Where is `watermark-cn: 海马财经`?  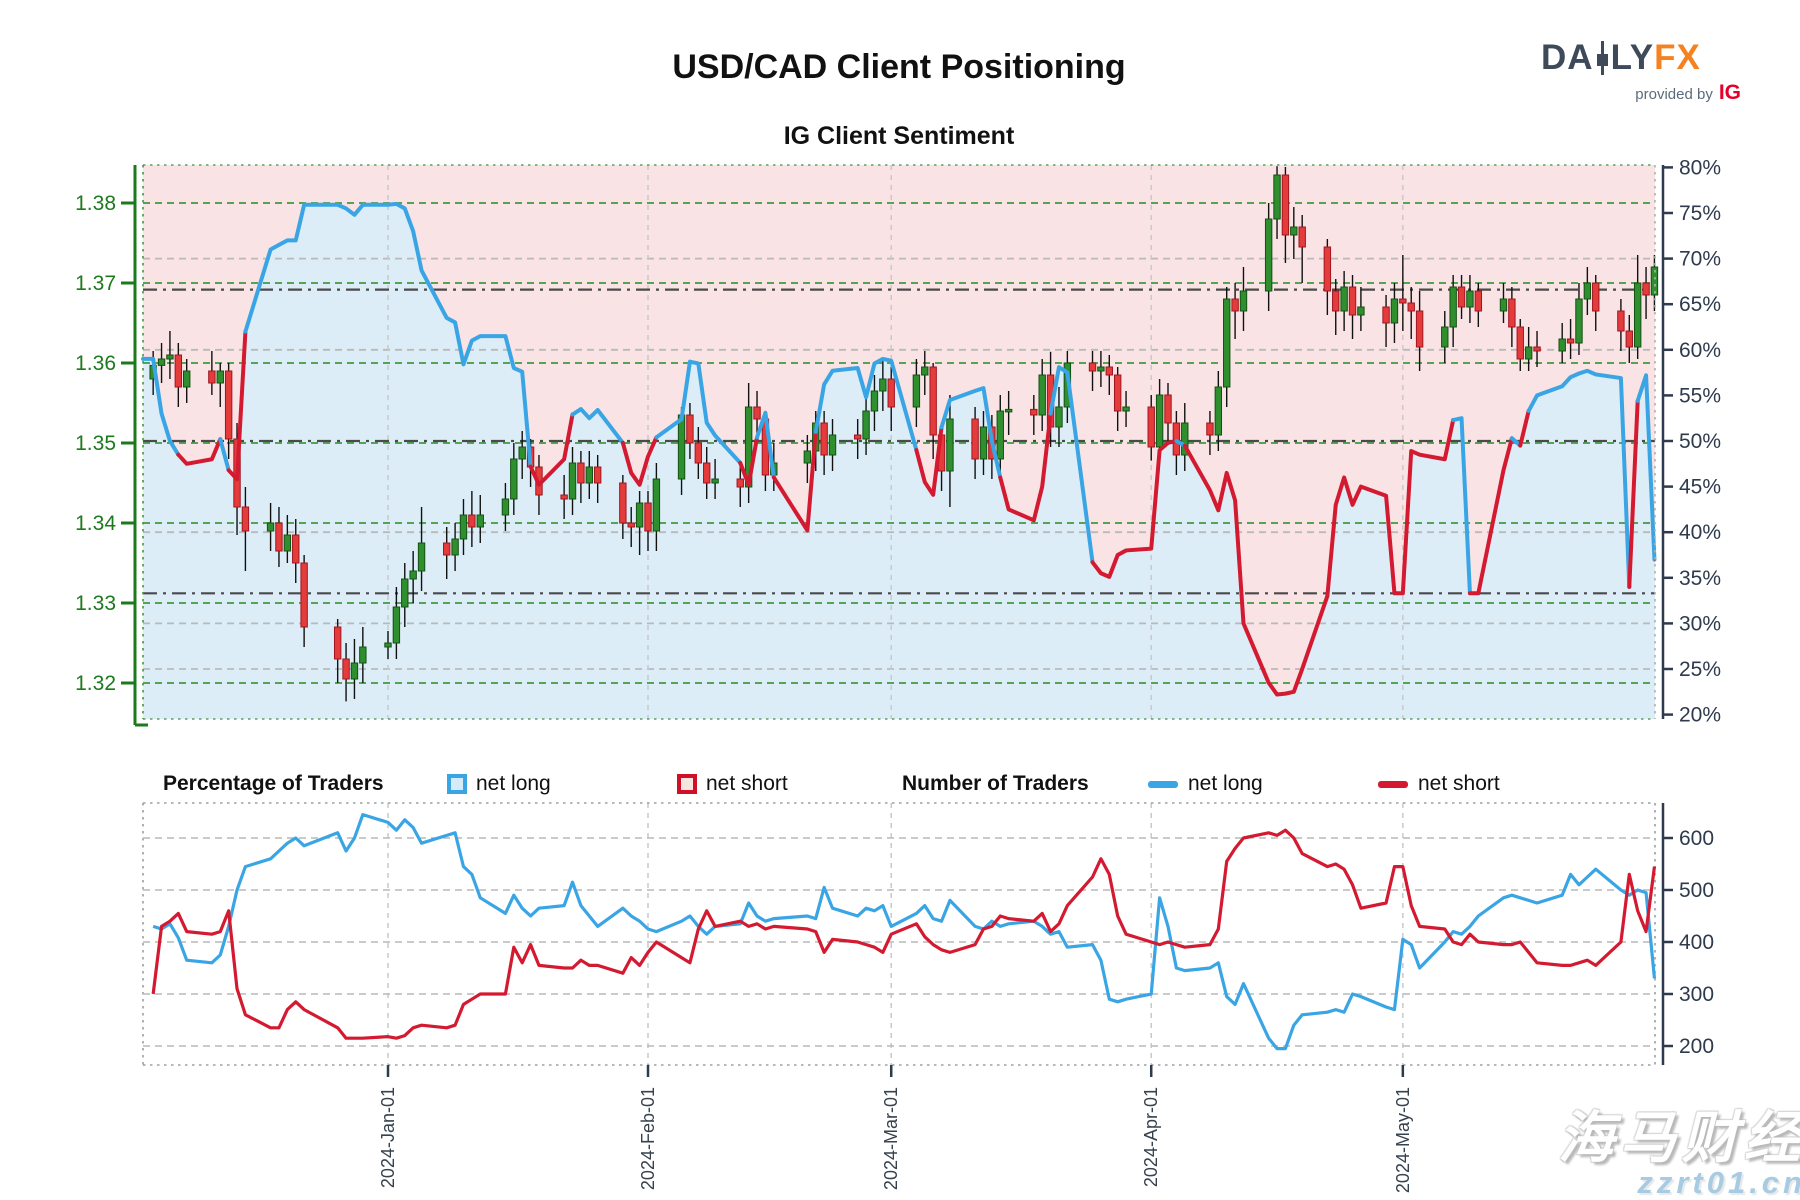 watermark-cn: 海马财经 is located at coordinates (1679, 1137).